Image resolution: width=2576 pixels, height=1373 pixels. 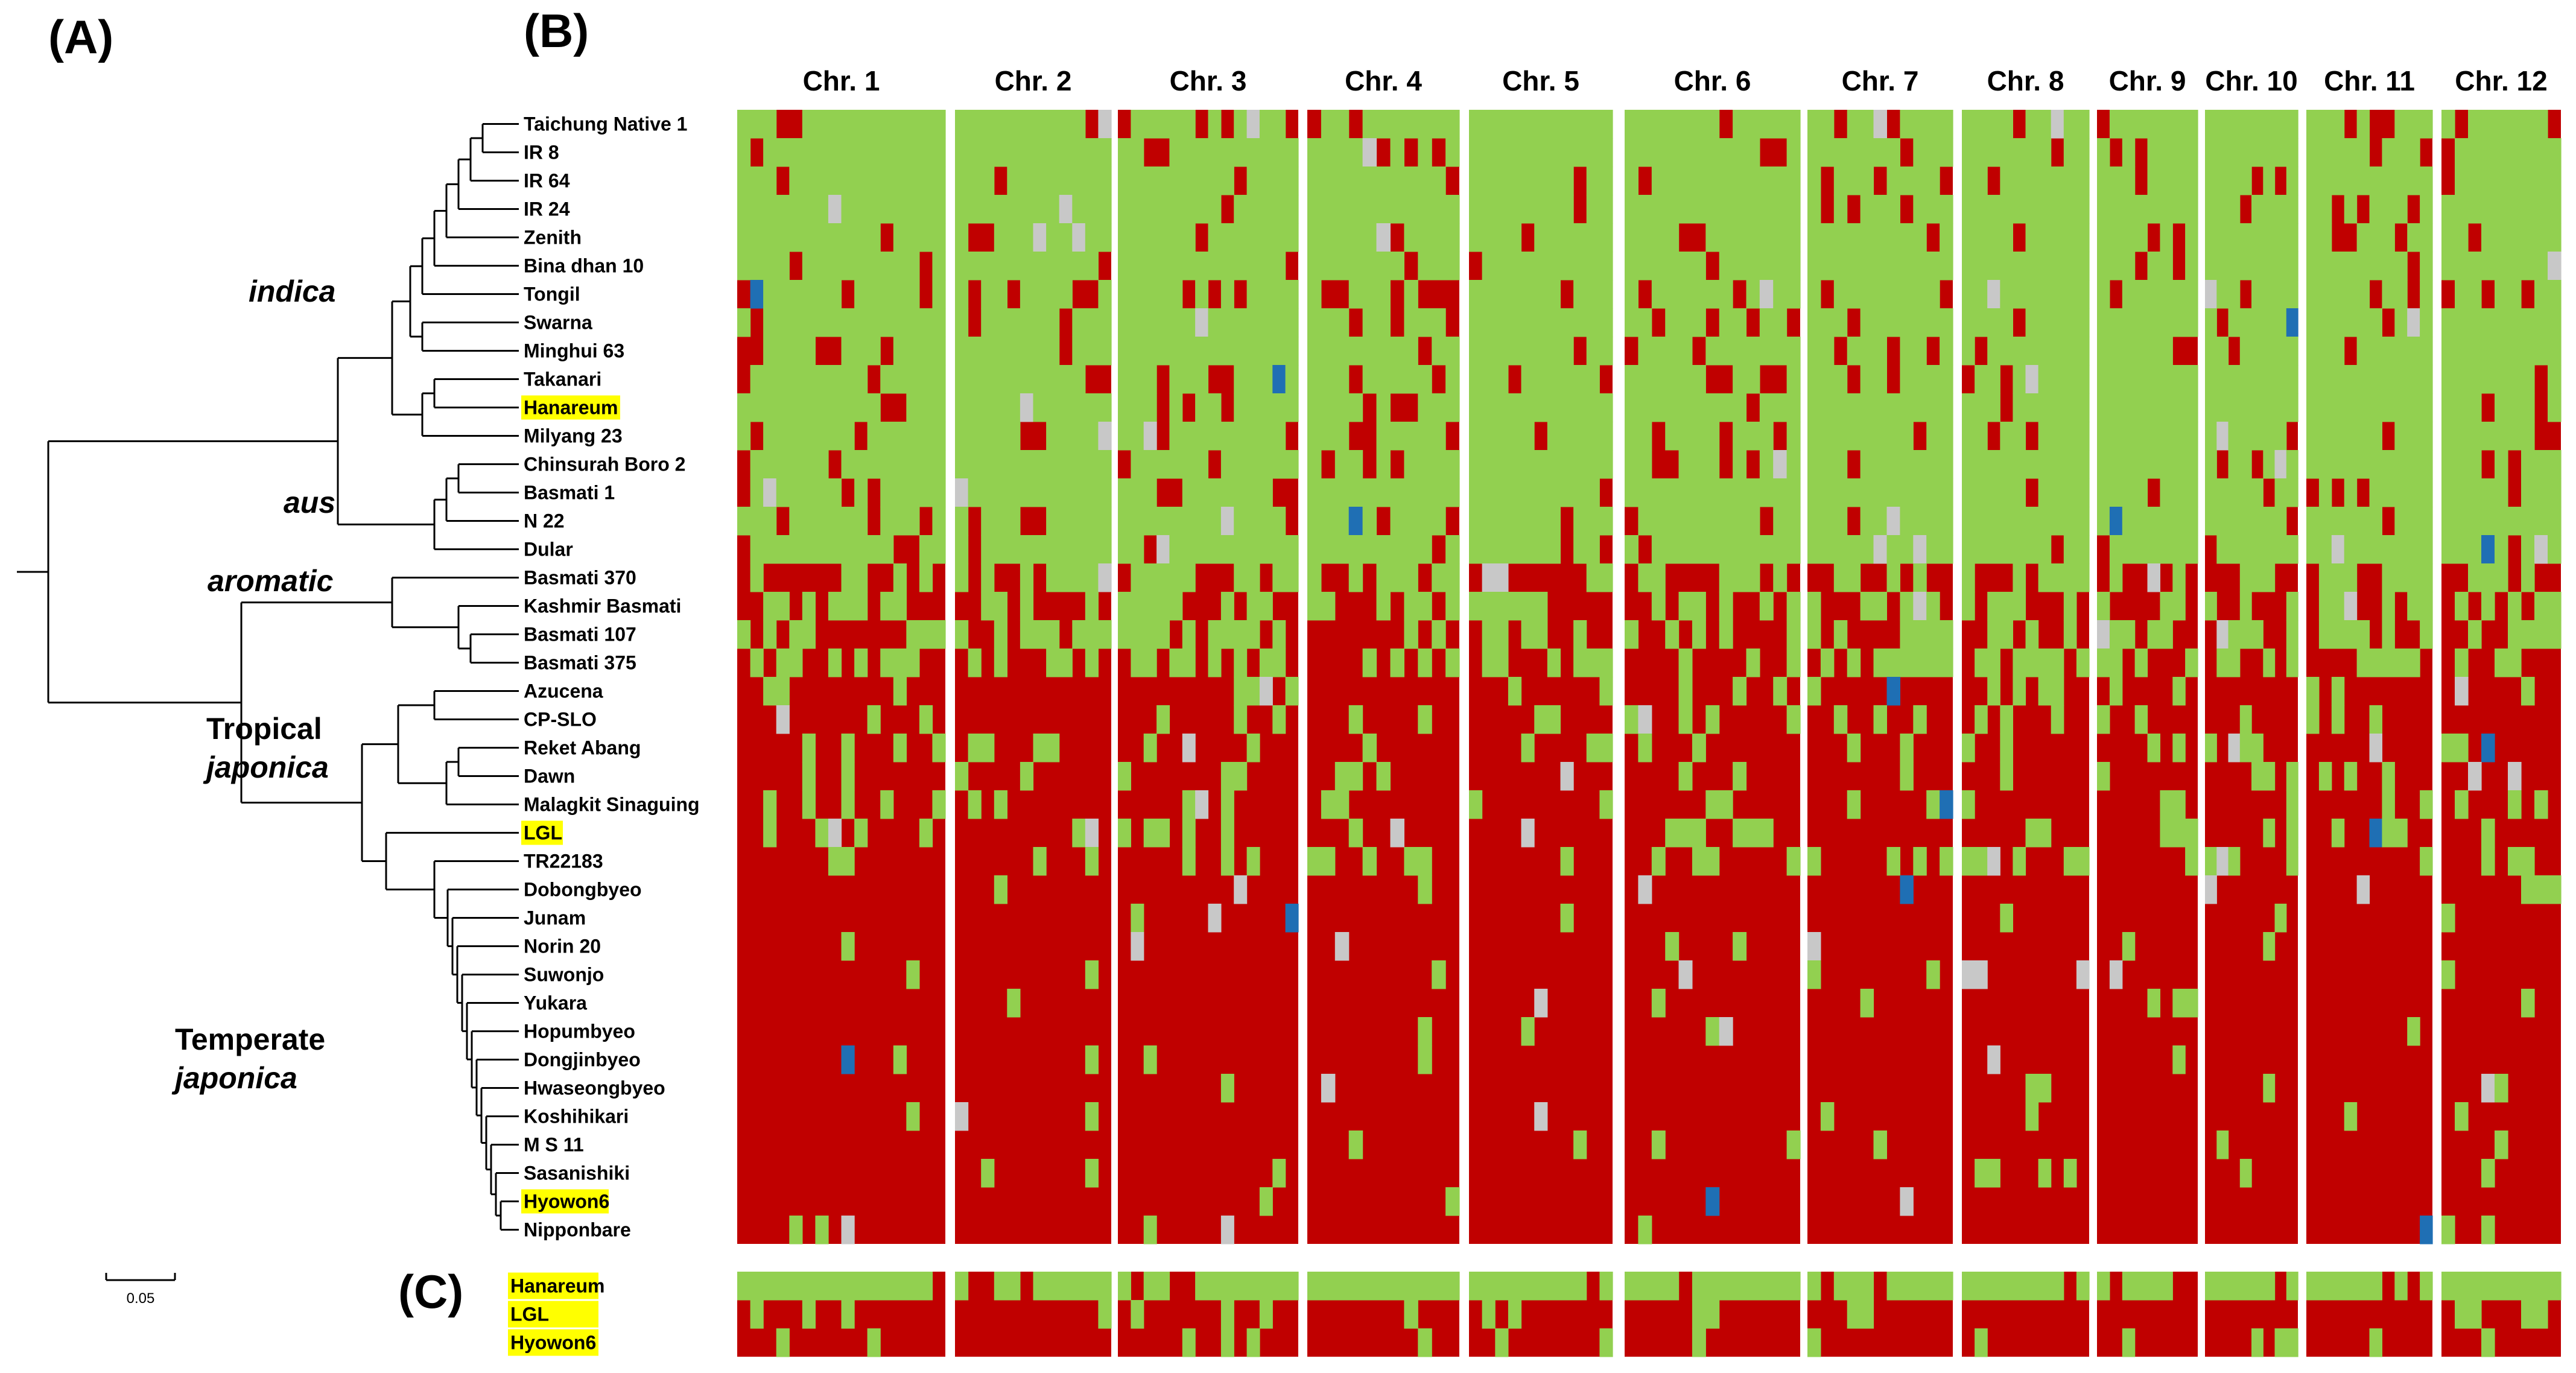 What do you see at coordinates (574, 351) in the screenshot?
I see `taxon-label: Minghui 63` at bounding box center [574, 351].